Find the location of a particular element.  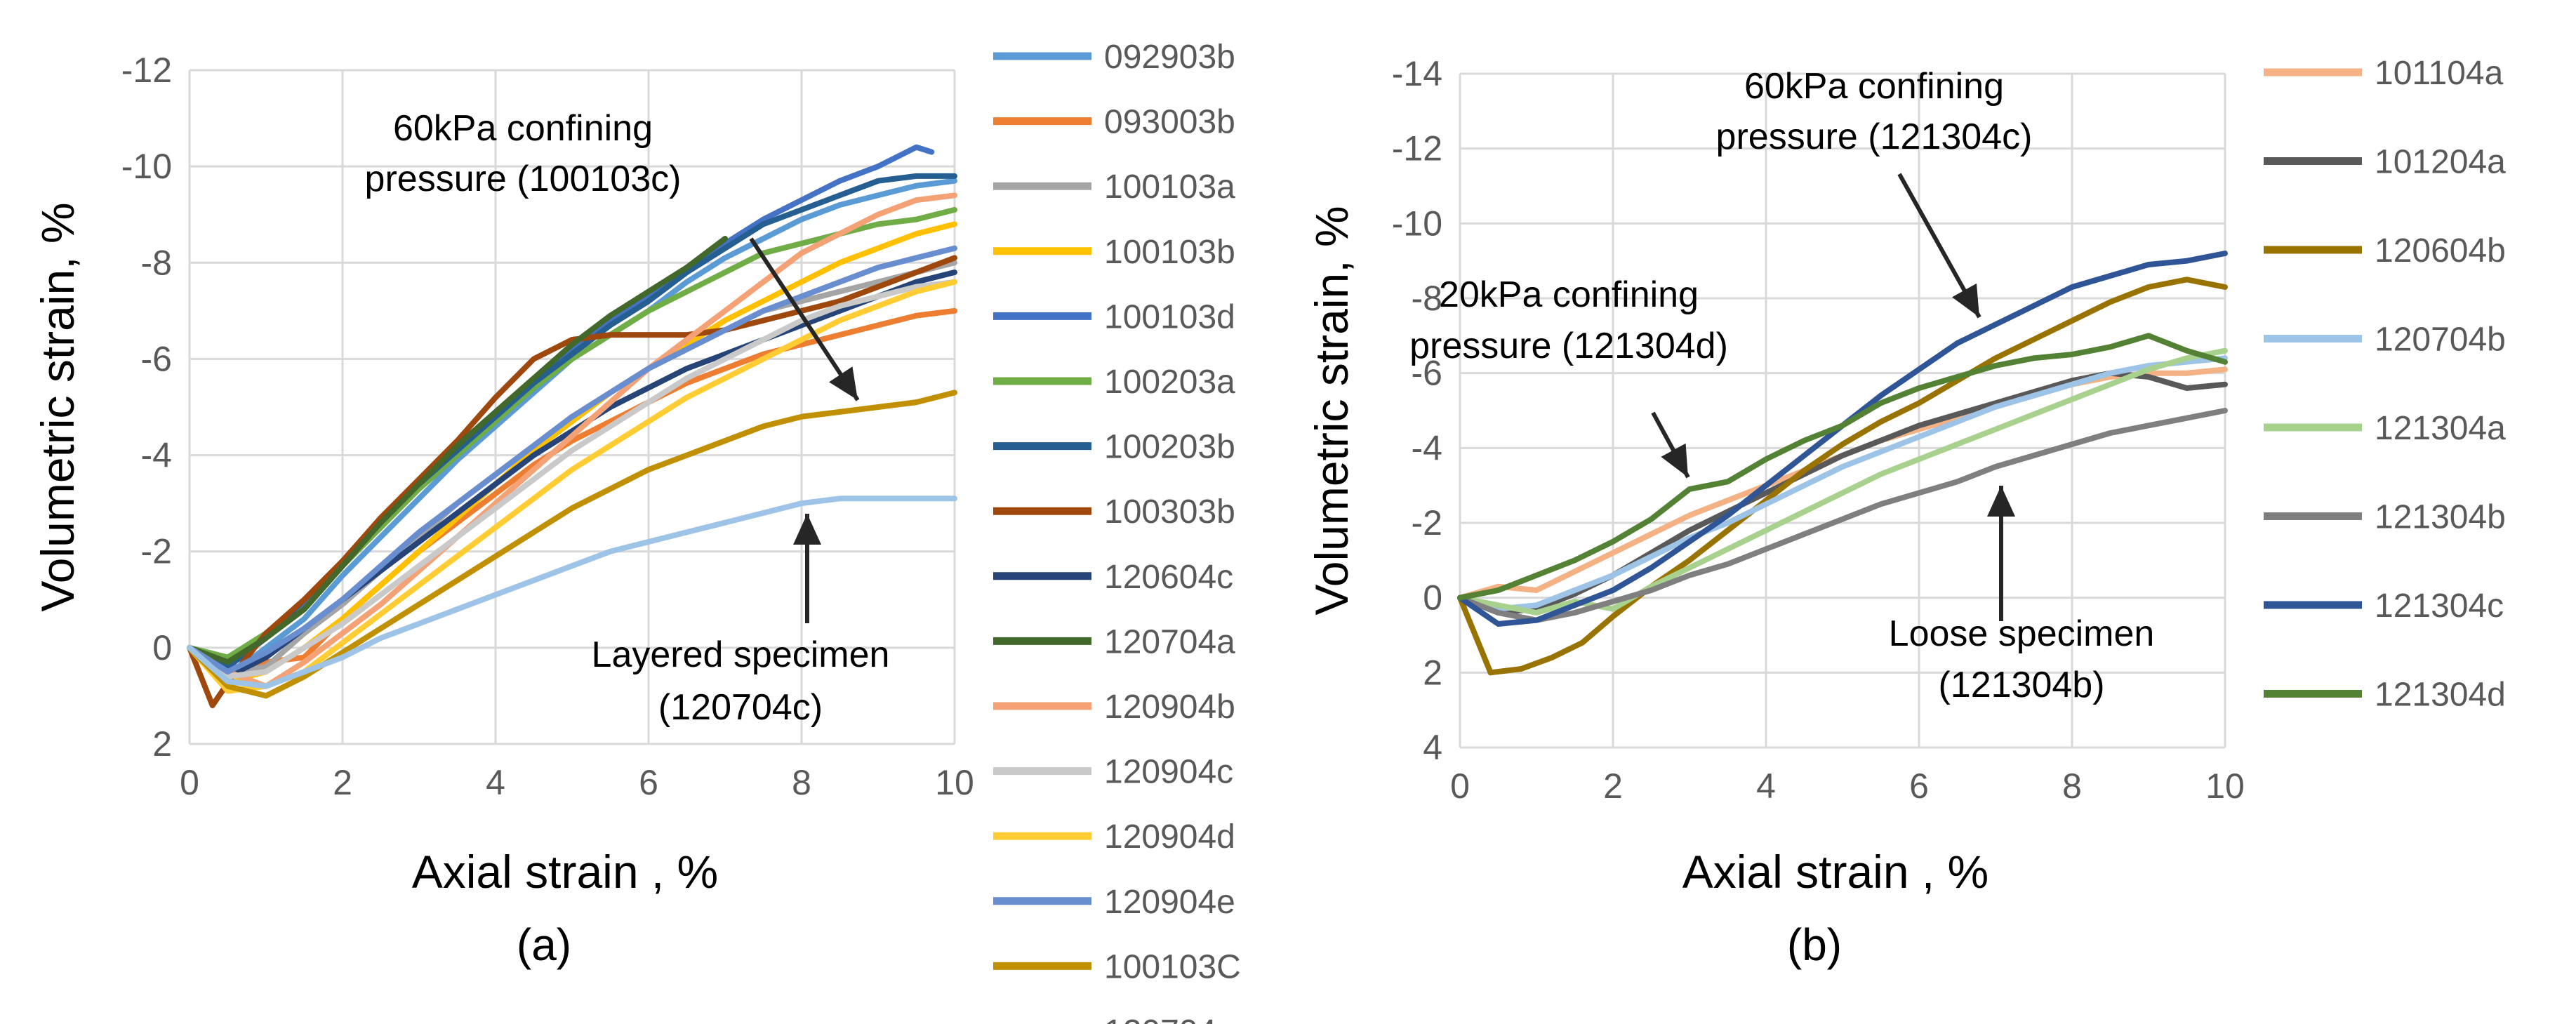

series-line-120904d is located at coordinates (572, 487).